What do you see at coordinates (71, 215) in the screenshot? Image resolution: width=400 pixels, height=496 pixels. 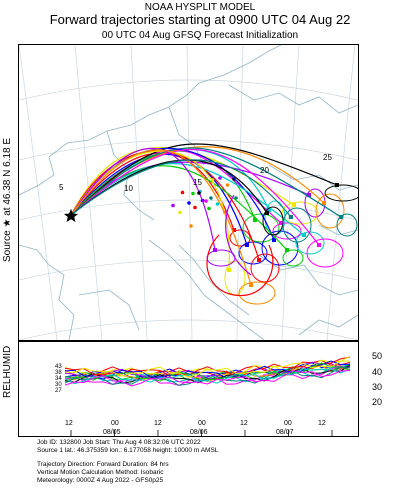 I see `star-icon` at bounding box center [71, 215].